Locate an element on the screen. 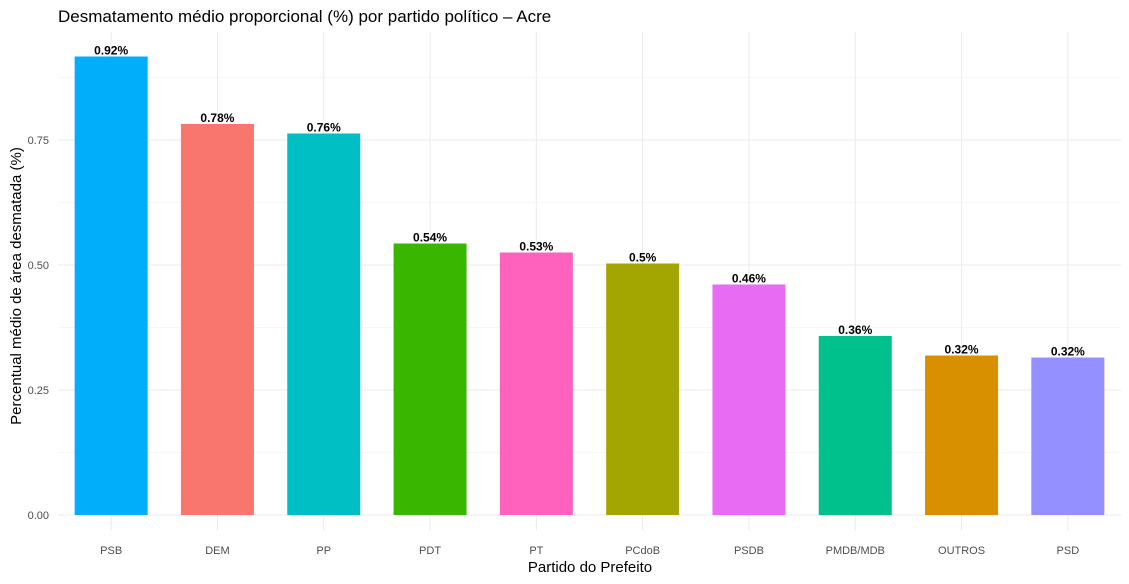 The image size is (1129, 584). x-tick-label: OUTROS is located at coordinates (961, 551).